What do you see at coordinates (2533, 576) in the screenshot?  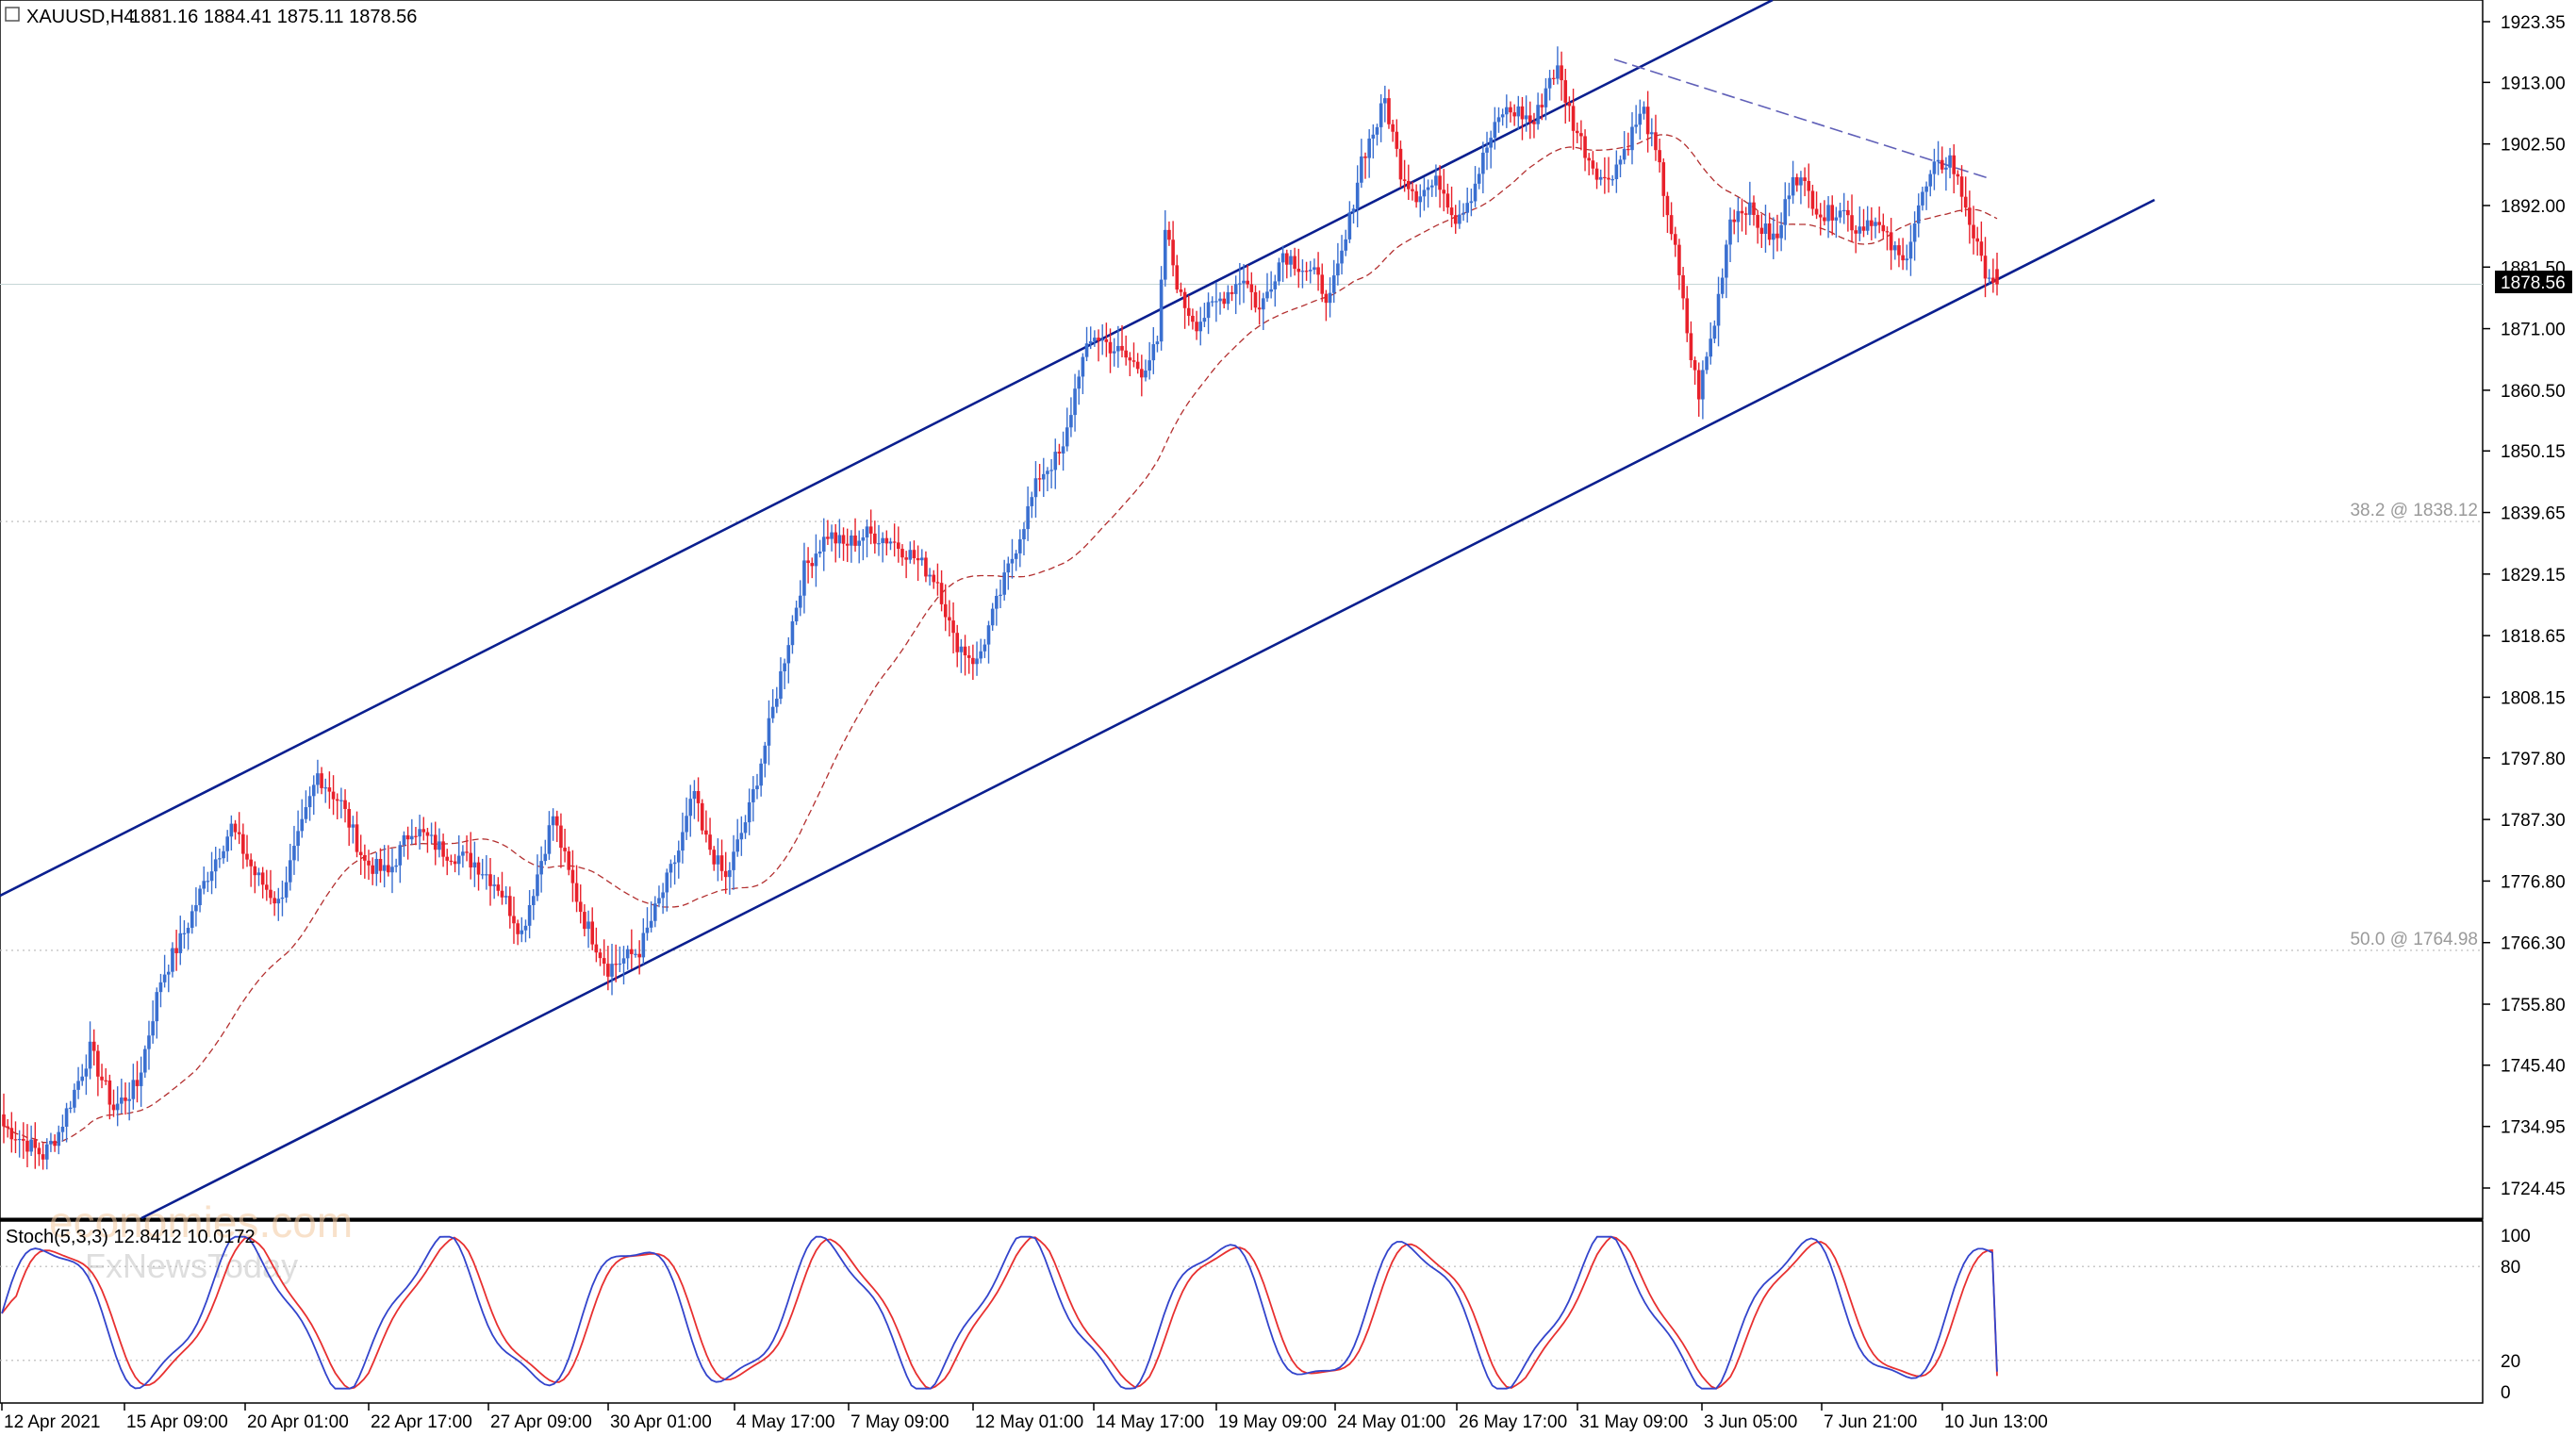 I see `price-tick-label: 1829.15` at bounding box center [2533, 576].